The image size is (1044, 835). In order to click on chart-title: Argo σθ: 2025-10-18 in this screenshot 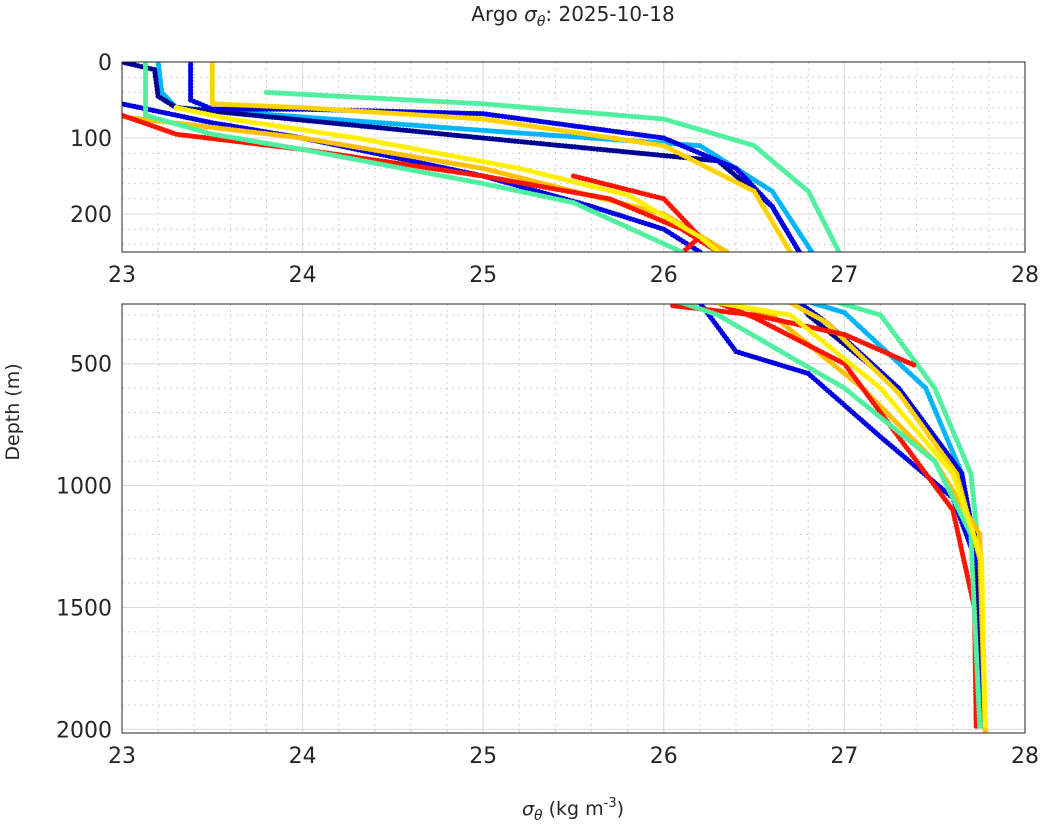, I will do `click(572, 16)`.